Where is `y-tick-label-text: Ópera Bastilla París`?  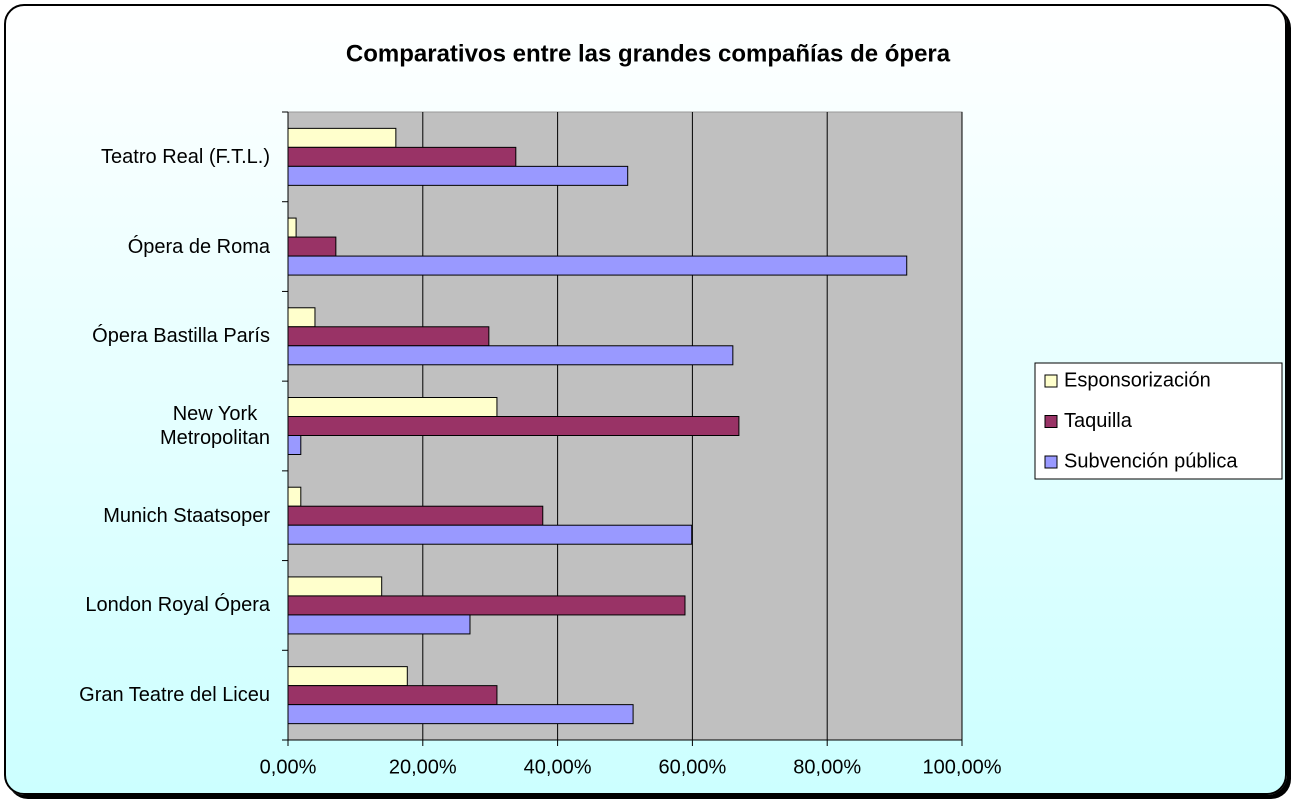 y-tick-label-text: Ópera Bastilla París is located at coordinates (181, 336).